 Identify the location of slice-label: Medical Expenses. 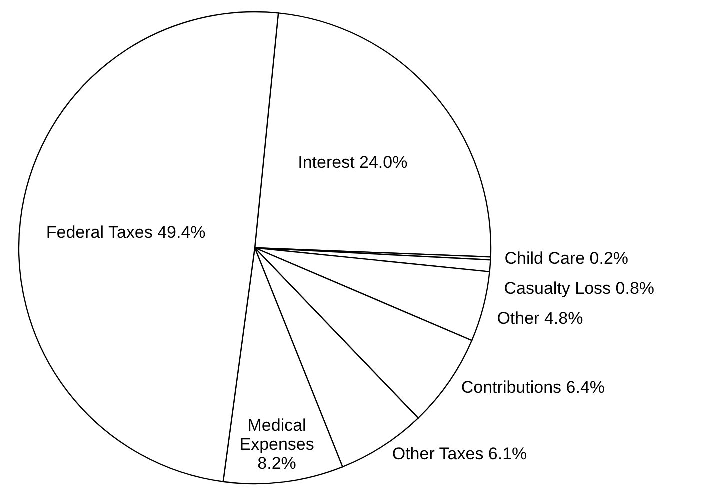
(277, 435).